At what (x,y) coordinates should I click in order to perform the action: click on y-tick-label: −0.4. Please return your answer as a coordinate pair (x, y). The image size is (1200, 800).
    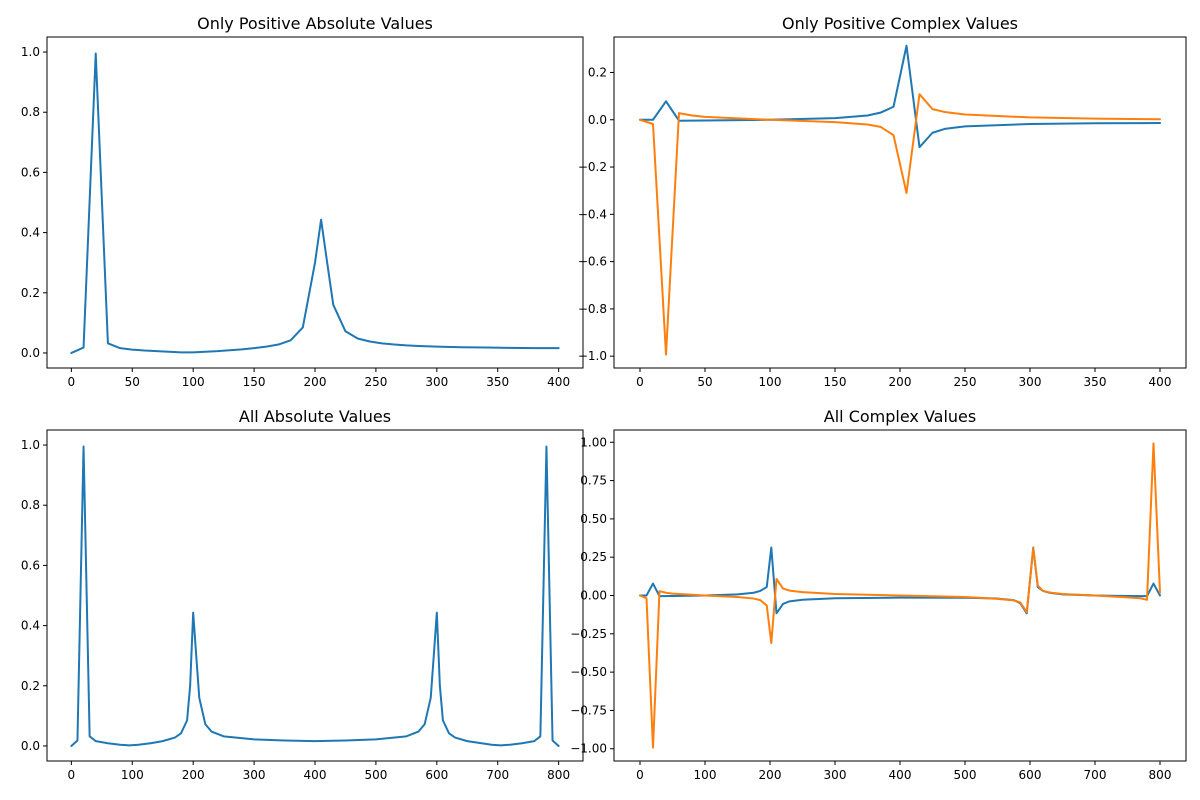
    Looking at the image, I should click on (592, 214).